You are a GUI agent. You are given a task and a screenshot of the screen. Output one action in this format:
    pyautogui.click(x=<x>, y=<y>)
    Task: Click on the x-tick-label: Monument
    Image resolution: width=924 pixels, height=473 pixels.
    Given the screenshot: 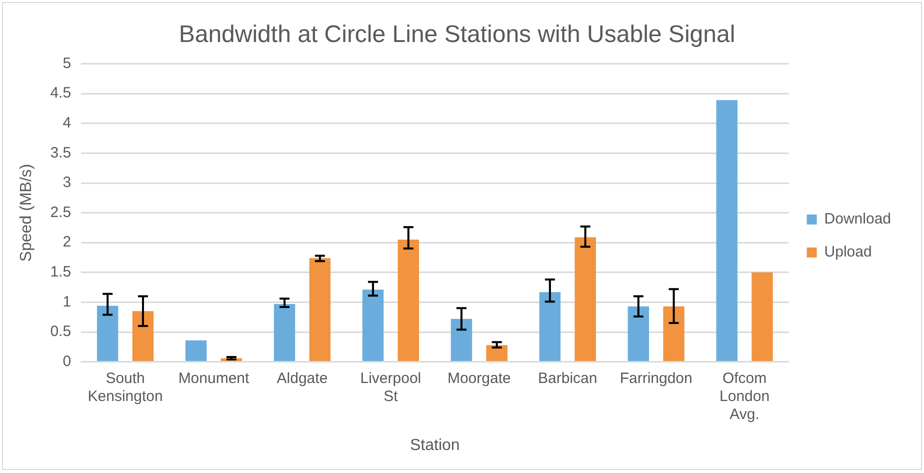 What is the action you would take?
    pyautogui.click(x=214, y=378)
    